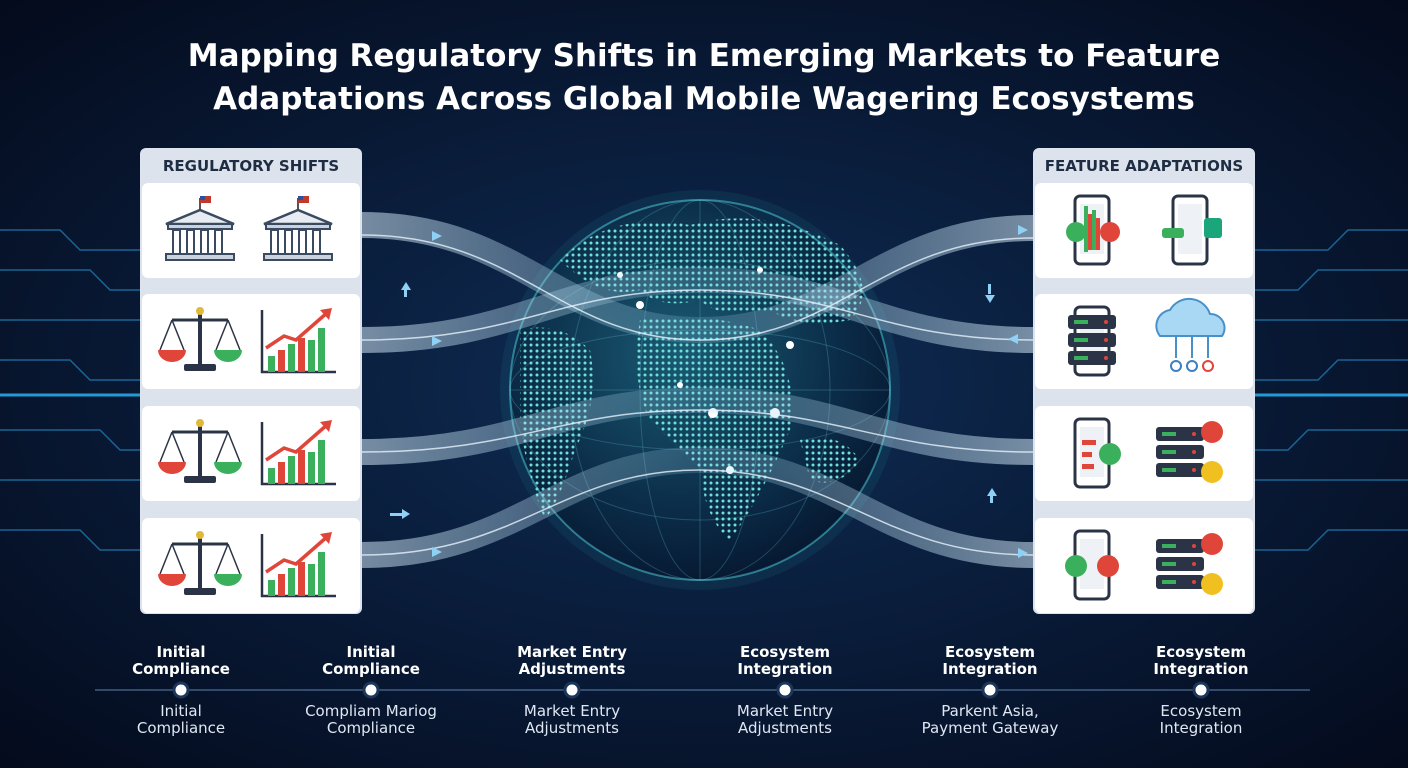 The image size is (1408, 768). I want to click on milestone-detail: Compliam Mariog, so click(371, 711).